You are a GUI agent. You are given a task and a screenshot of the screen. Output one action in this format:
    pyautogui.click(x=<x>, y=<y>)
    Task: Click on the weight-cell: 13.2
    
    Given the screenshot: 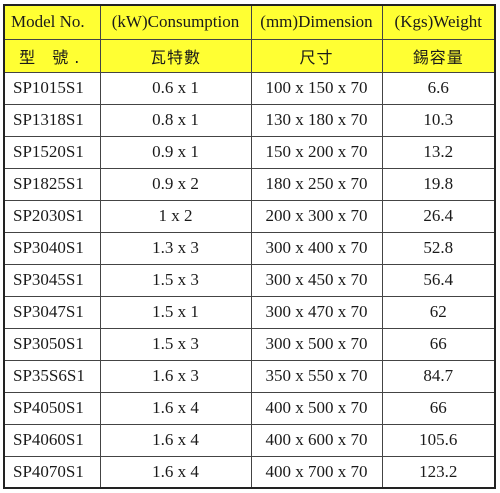 What is the action you would take?
    pyautogui.click(x=438, y=152)
    